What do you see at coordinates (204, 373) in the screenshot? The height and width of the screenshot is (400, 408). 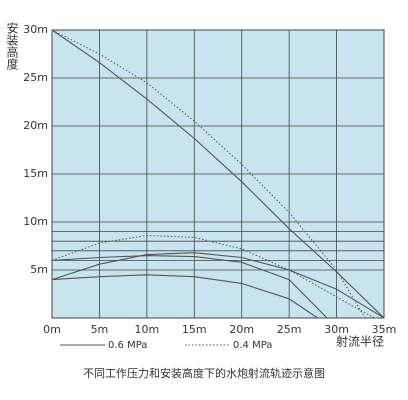 I see `caption: 不同工作压力和安装高度下的水炮射流轨迹示意图` at bounding box center [204, 373].